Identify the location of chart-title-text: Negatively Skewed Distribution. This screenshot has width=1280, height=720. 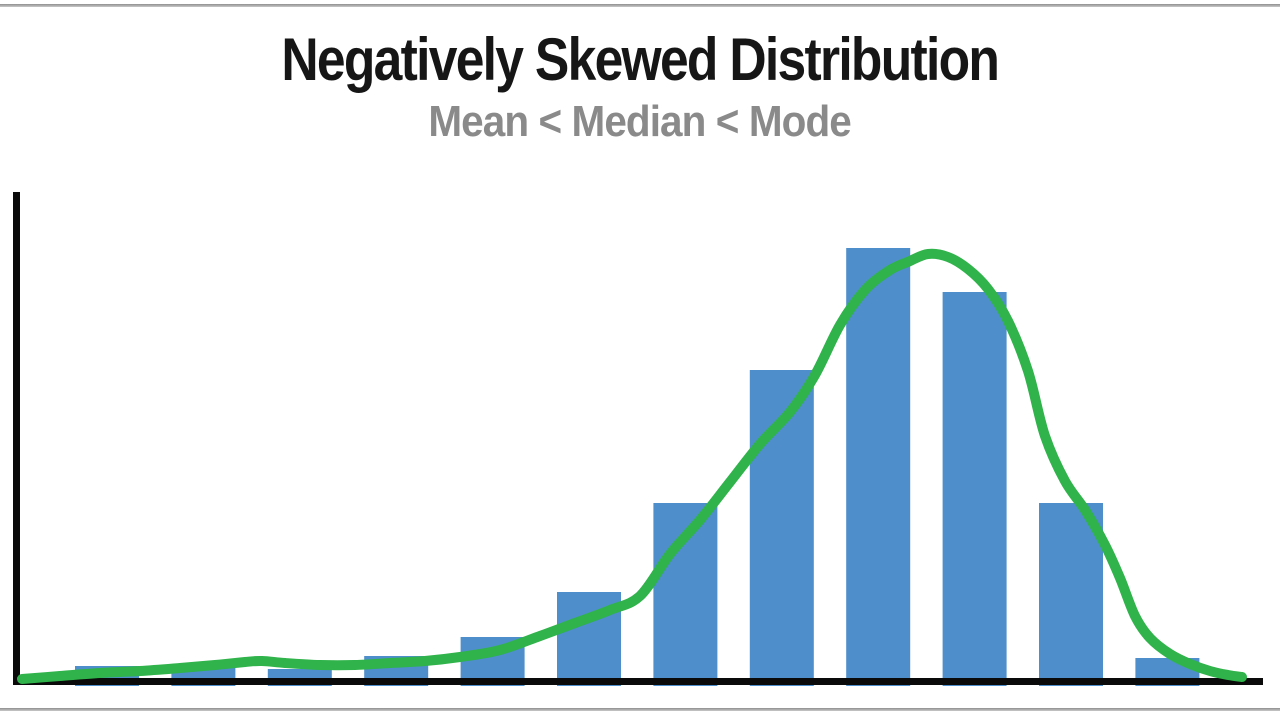
(641, 59).